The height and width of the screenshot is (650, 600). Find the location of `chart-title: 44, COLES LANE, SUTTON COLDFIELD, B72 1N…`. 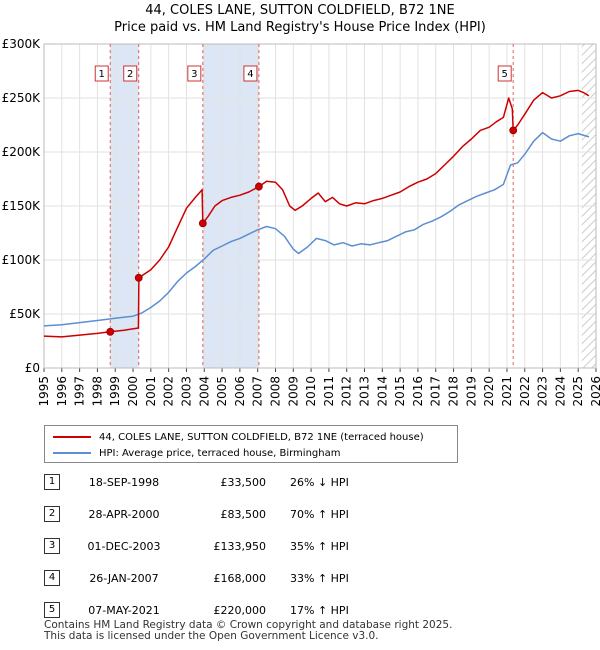

chart-title: 44, COLES LANE, SUTTON COLDFIELD, B72 1N… is located at coordinates (300, 10).